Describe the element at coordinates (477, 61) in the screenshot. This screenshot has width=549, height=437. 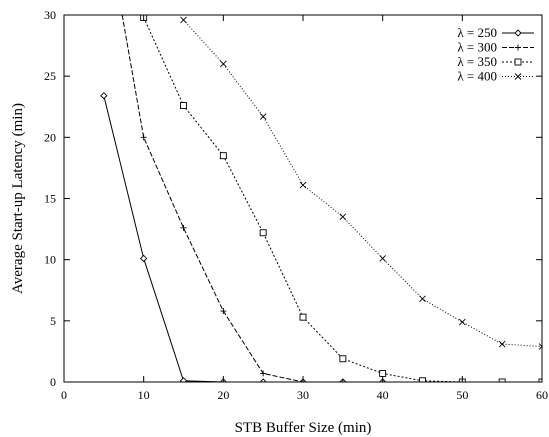
I see `legend-label: λ = 350` at that location.